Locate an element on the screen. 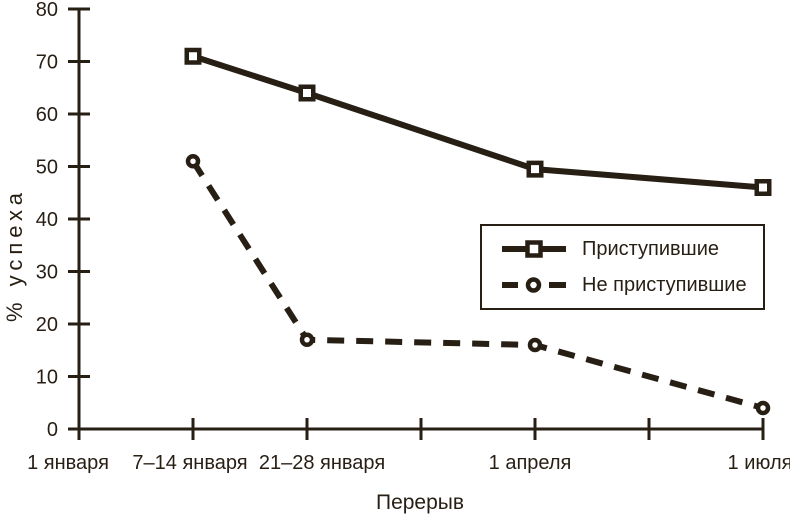  dashed-line-circle-swatch-icon is located at coordinates (534, 285).